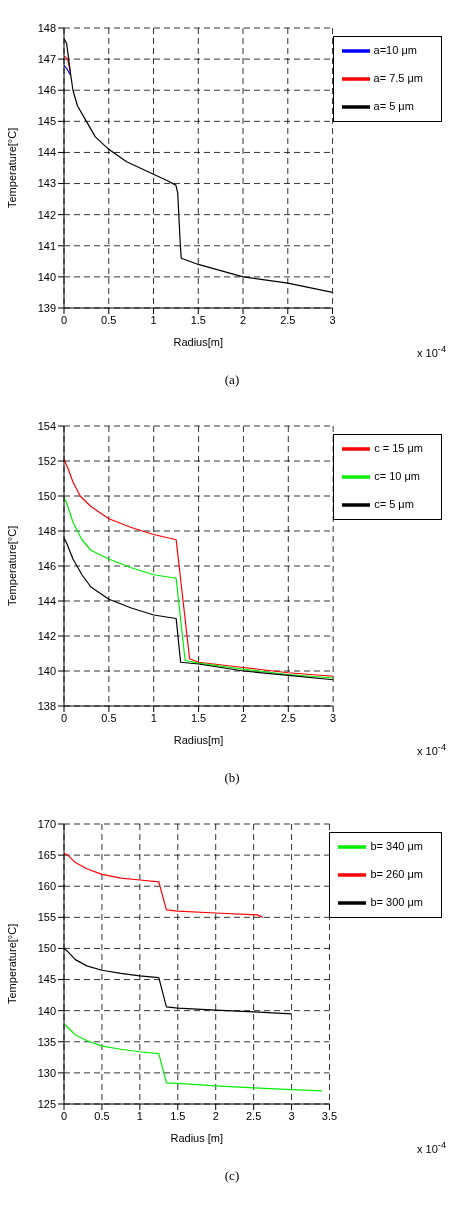  Describe the element at coordinates (395, 49) in the screenshot. I see `legend-label: a=10 μm` at that location.